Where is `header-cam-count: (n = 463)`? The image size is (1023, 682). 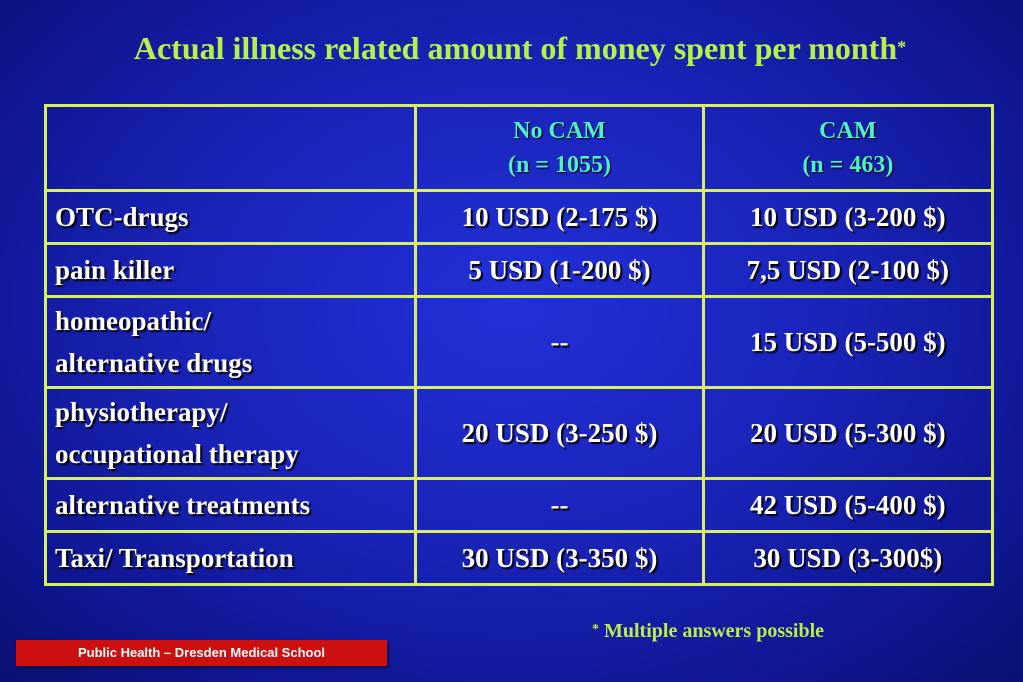
header-cam-count: (n = 463) is located at coordinates (848, 165).